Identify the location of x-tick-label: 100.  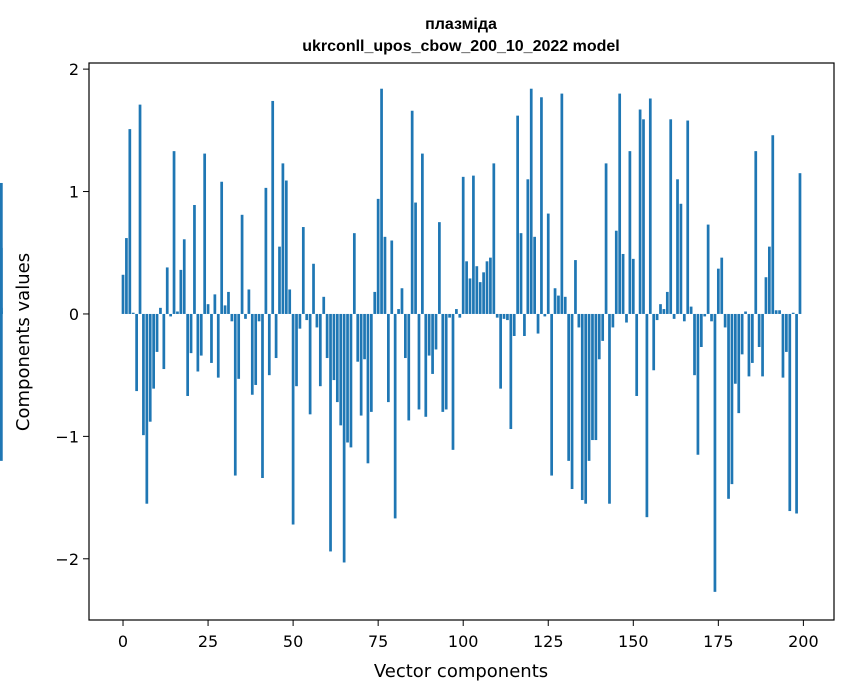
(463, 641).